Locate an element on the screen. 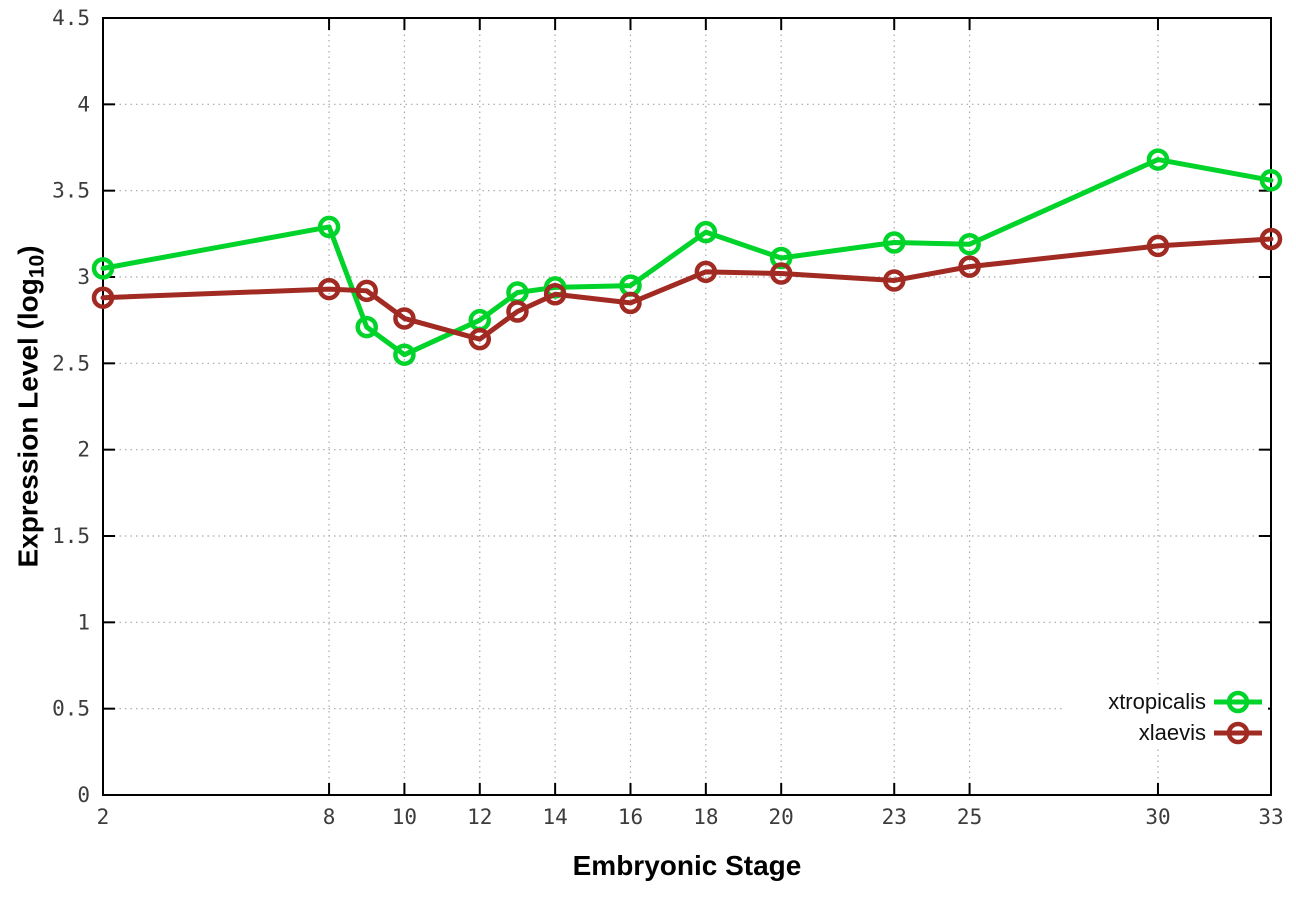  x-tick-label-20: 20 is located at coordinates (781, 817).